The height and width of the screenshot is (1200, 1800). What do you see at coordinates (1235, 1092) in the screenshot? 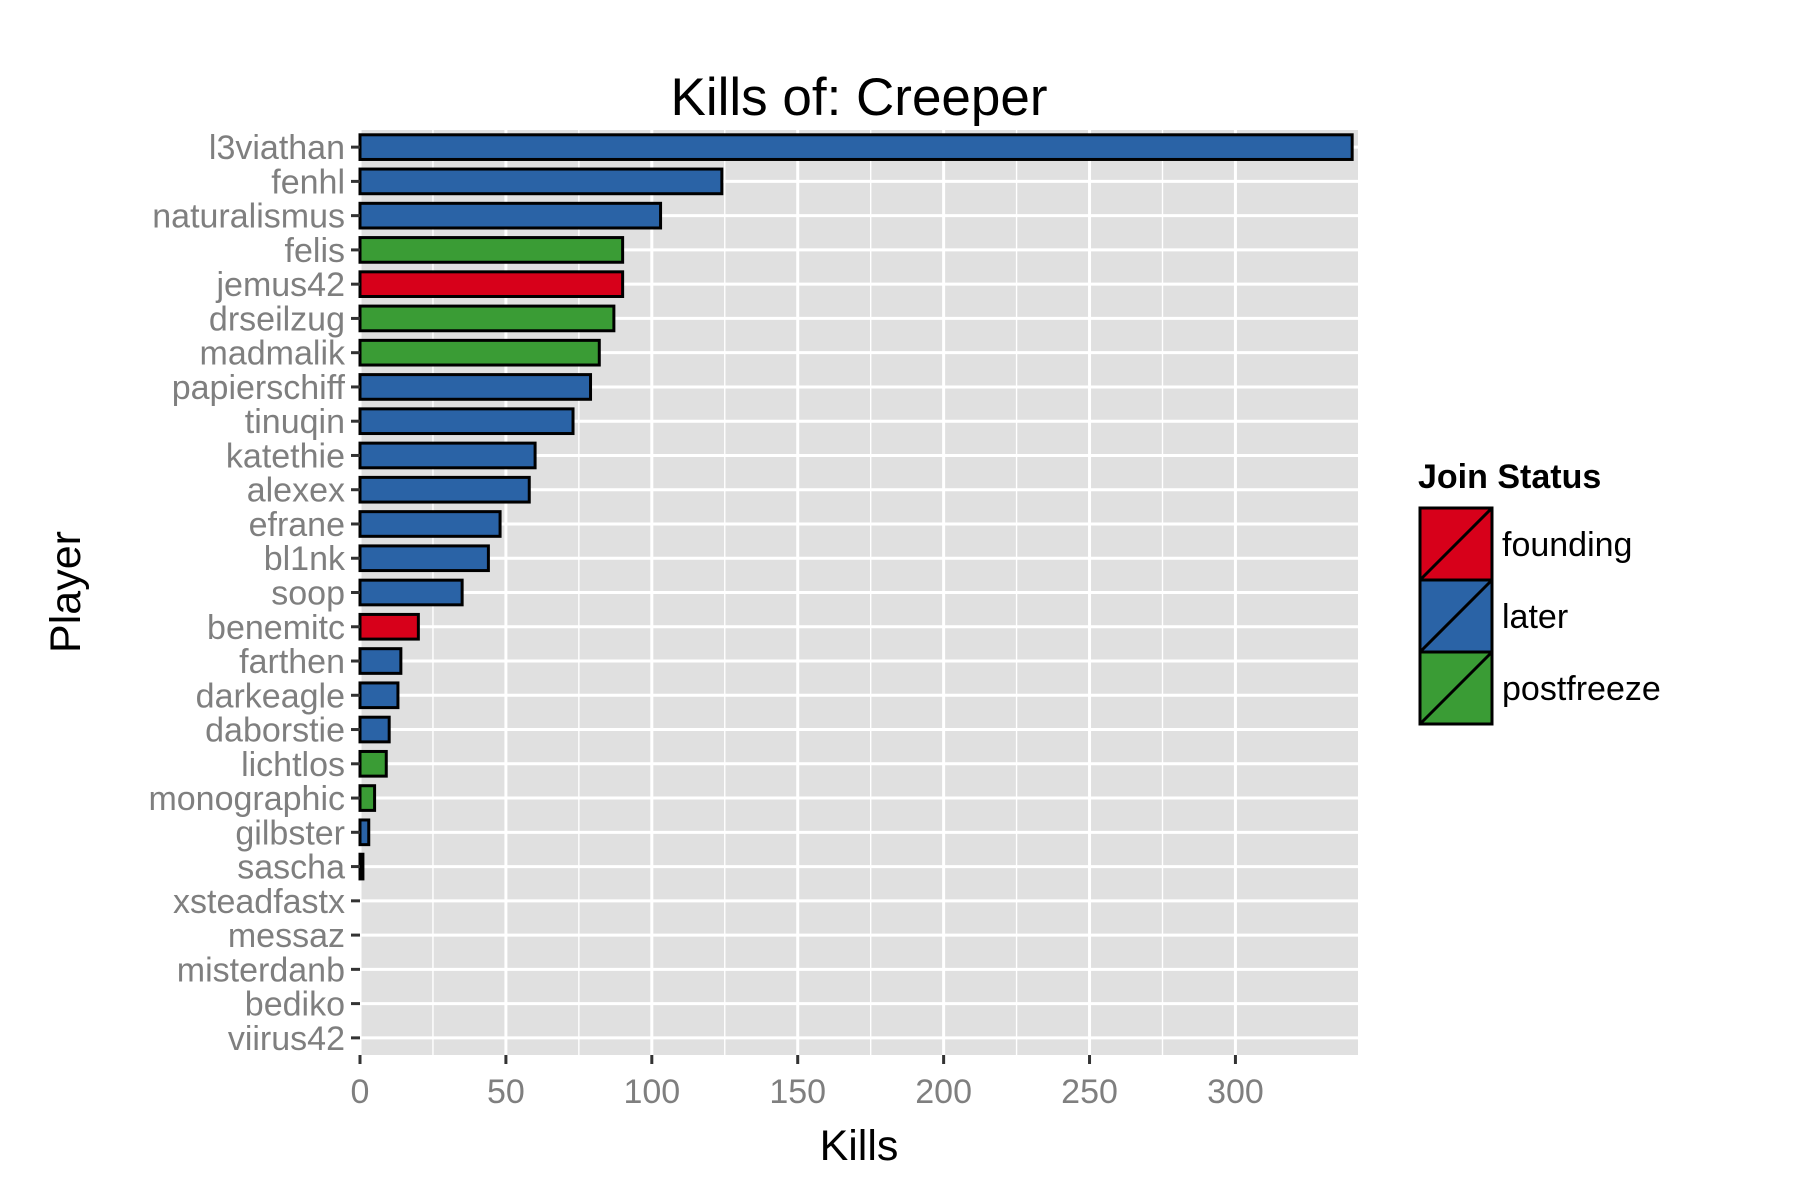
I see `x-tick-label: 300` at bounding box center [1235, 1092].